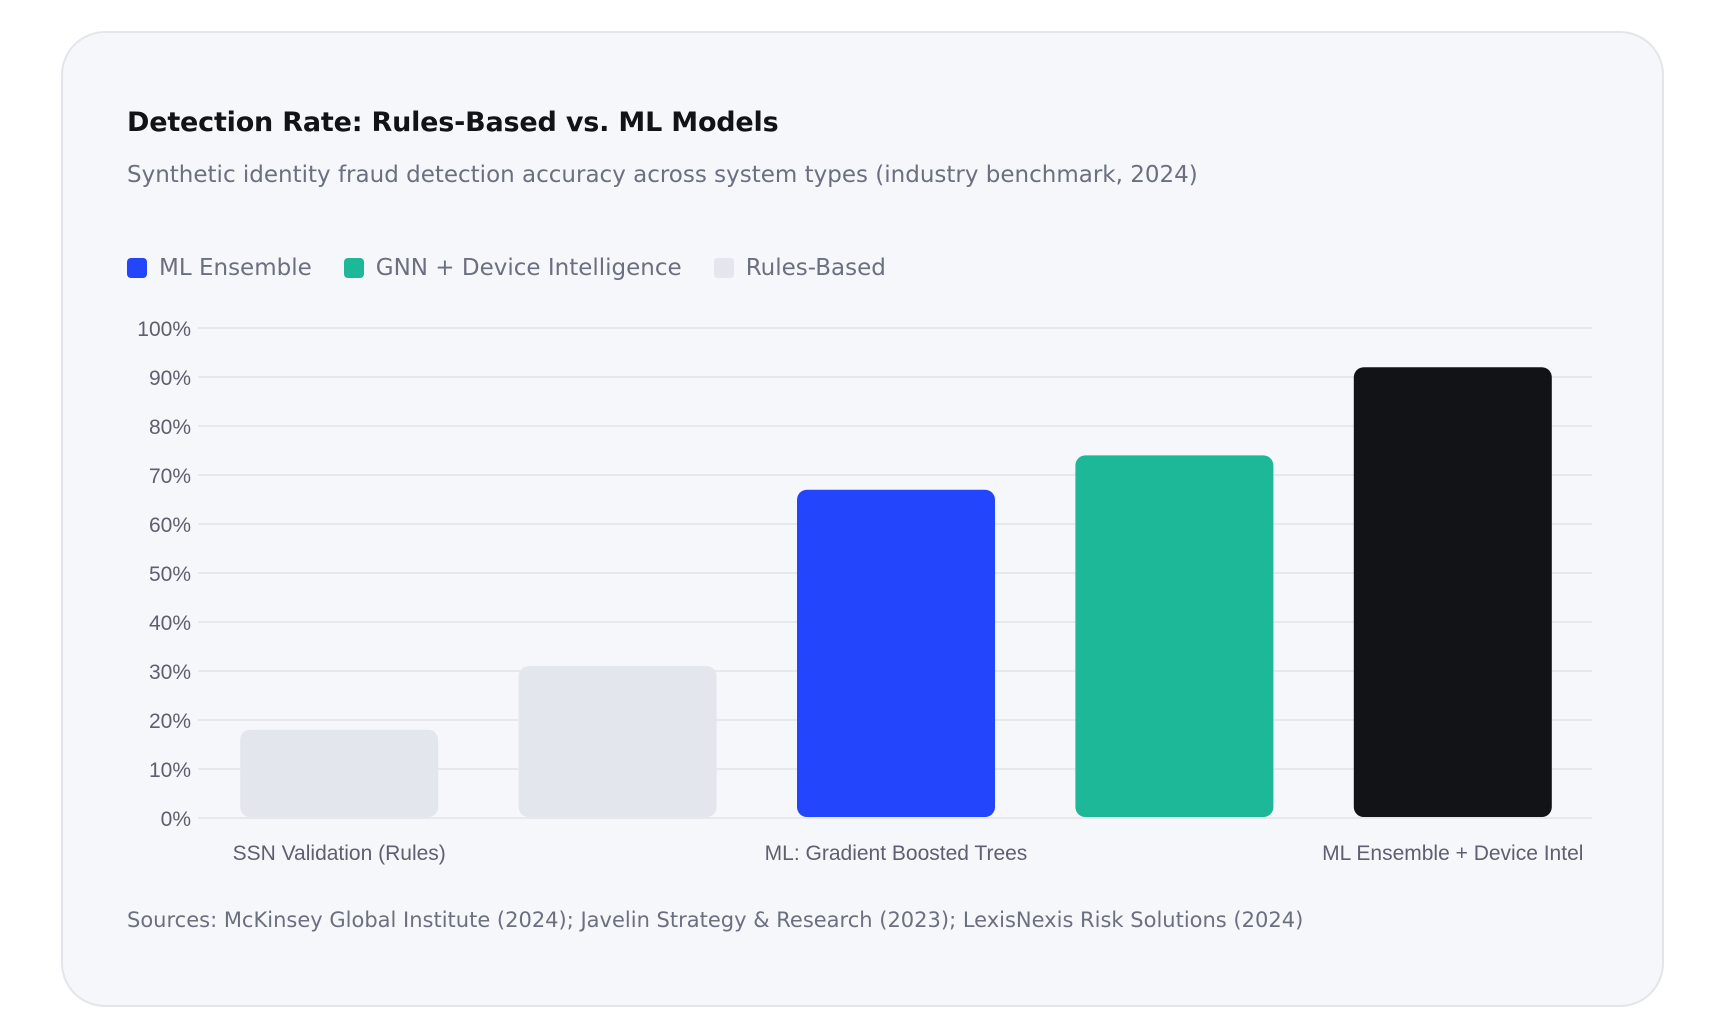 This screenshot has height=1030, width=1722. I want to click on x-tick-label: ML Ensemble + Device Intel, so click(1452, 853).